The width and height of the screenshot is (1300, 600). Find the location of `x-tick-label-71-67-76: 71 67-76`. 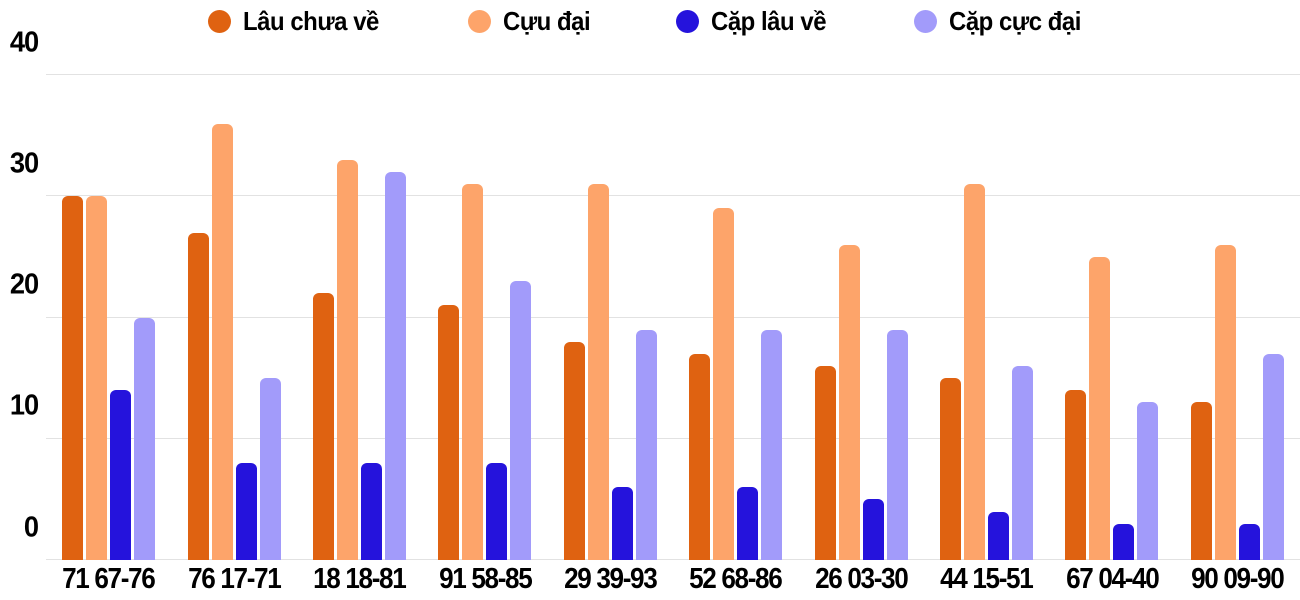

x-tick-label-71-67-76: 71 67-76 is located at coordinates (108, 580).